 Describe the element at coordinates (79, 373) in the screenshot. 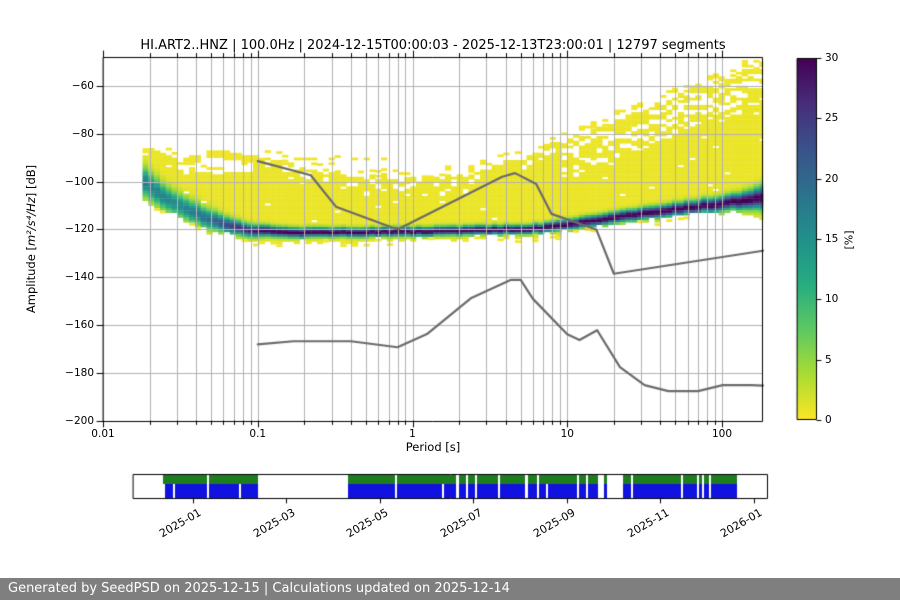

I see `y-tick-label: −180` at that location.